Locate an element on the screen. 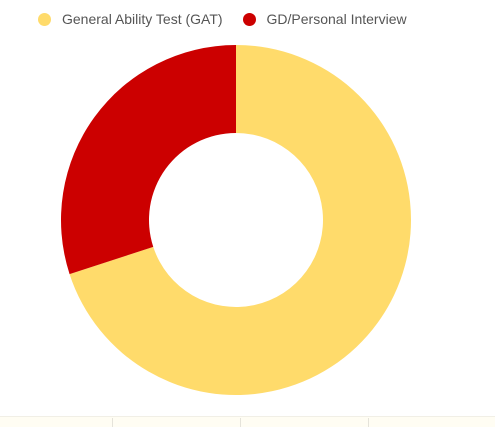 Image resolution: width=495 pixels, height=427 pixels. legend-swatch-gd-pi is located at coordinates (249, 19).